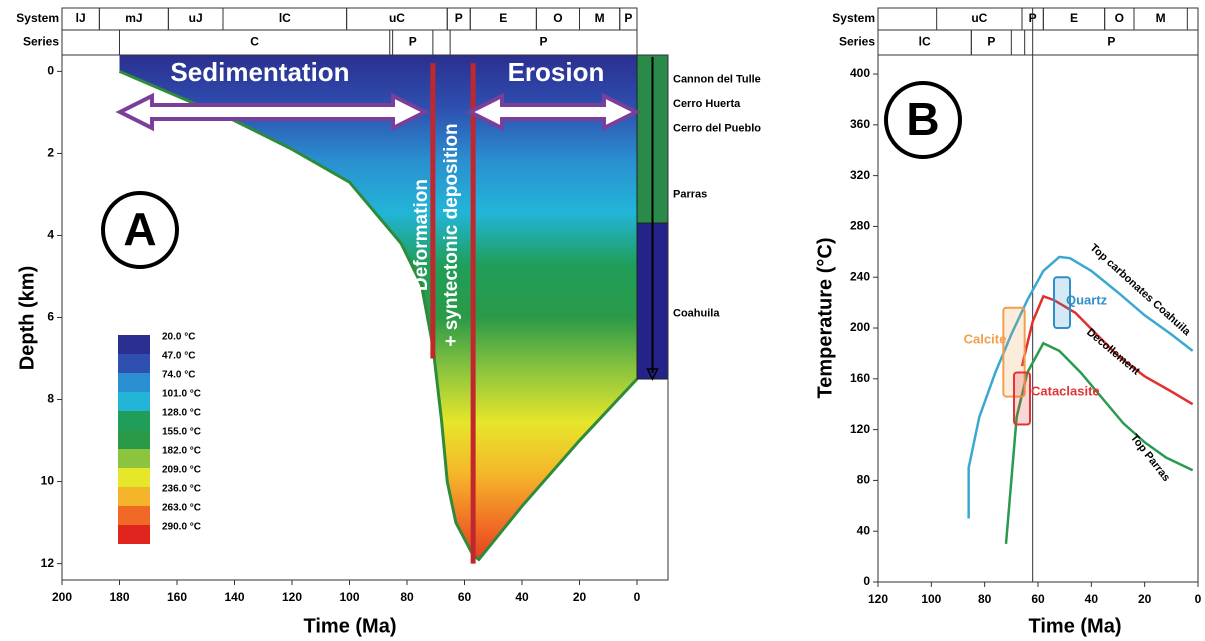  What do you see at coordinates (62, 597) in the screenshot?
I see `x-tick-label: 200` at bounding box center [62, 597].